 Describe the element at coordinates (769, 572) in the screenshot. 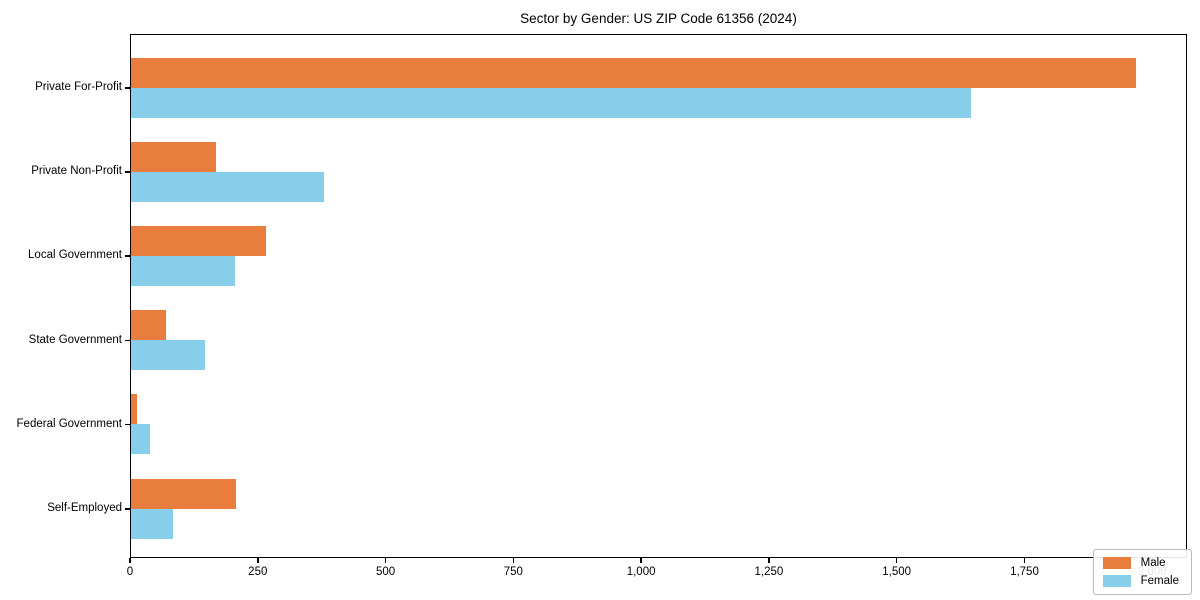

I see `x-tick-label-5: 1,250` at that location.